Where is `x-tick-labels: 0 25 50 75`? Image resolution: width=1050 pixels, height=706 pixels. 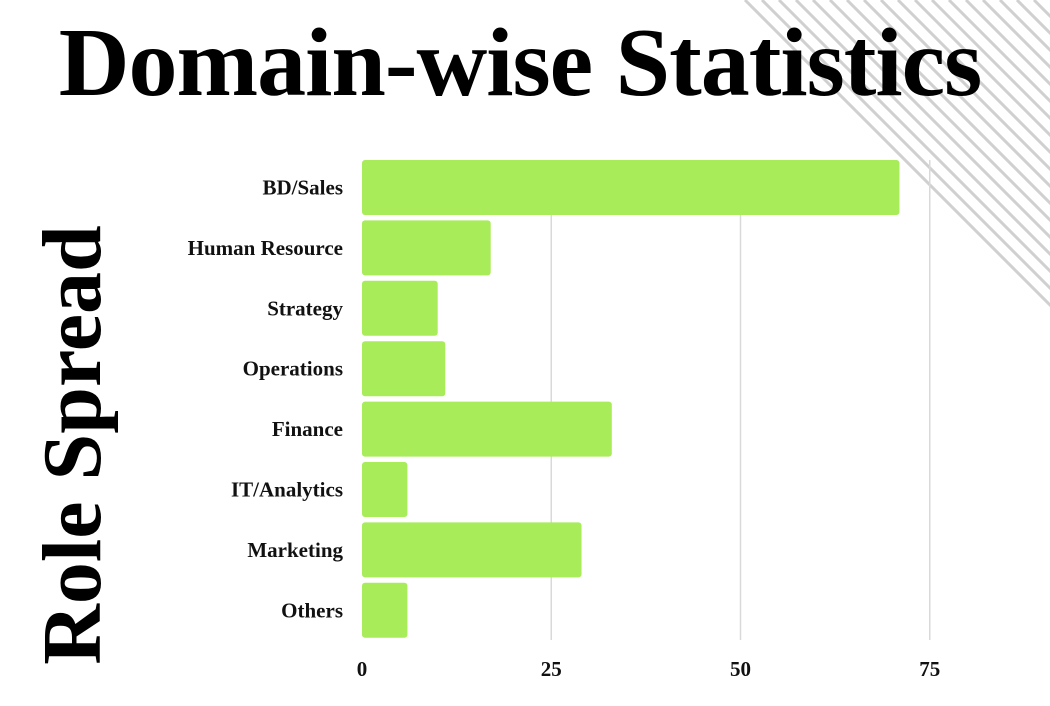
x-tick-labels: 0 25 50 75 is located at coordinates (649, 669).